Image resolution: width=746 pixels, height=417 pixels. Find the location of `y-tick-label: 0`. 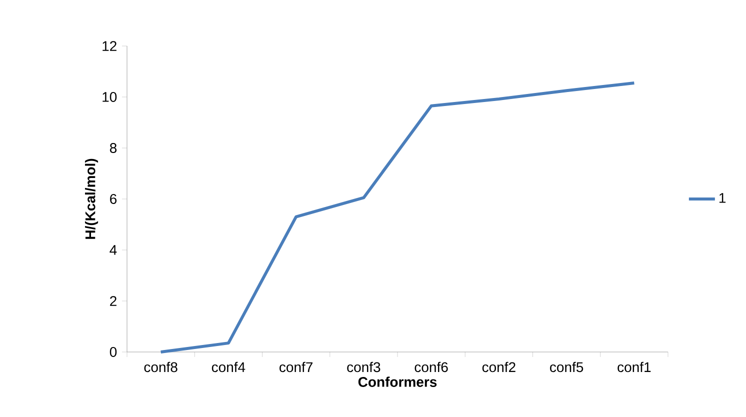

y-tick-label: 0 is located at coordinates (113, 352).